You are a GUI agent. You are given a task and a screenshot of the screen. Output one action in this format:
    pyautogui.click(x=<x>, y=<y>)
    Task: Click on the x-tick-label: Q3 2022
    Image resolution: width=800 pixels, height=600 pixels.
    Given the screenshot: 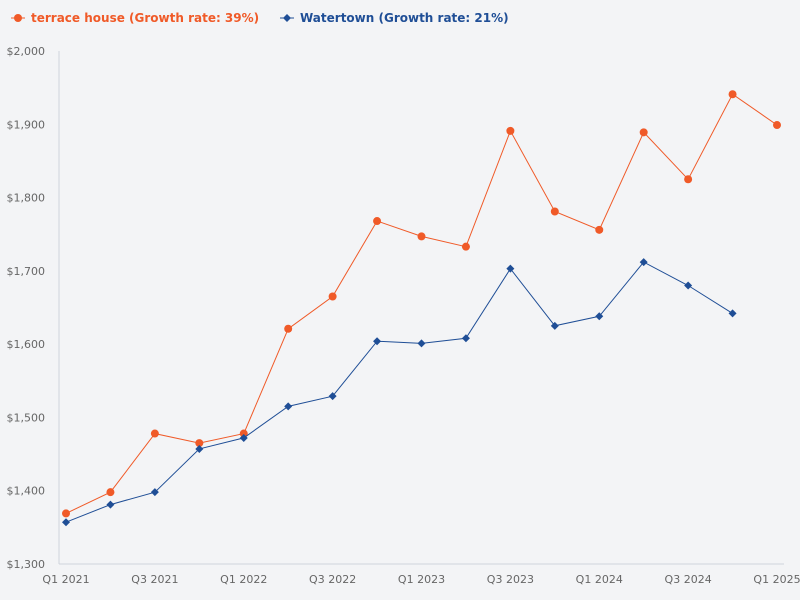 What is the action you would take?
    pyautogui.click(x=332, y=579)
    